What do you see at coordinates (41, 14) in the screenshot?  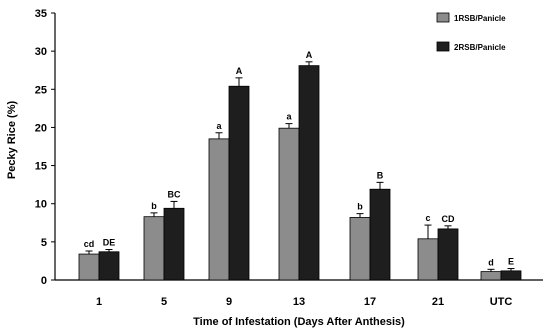 I see `y-tick-label: 35` at bounding box center [41, 14].